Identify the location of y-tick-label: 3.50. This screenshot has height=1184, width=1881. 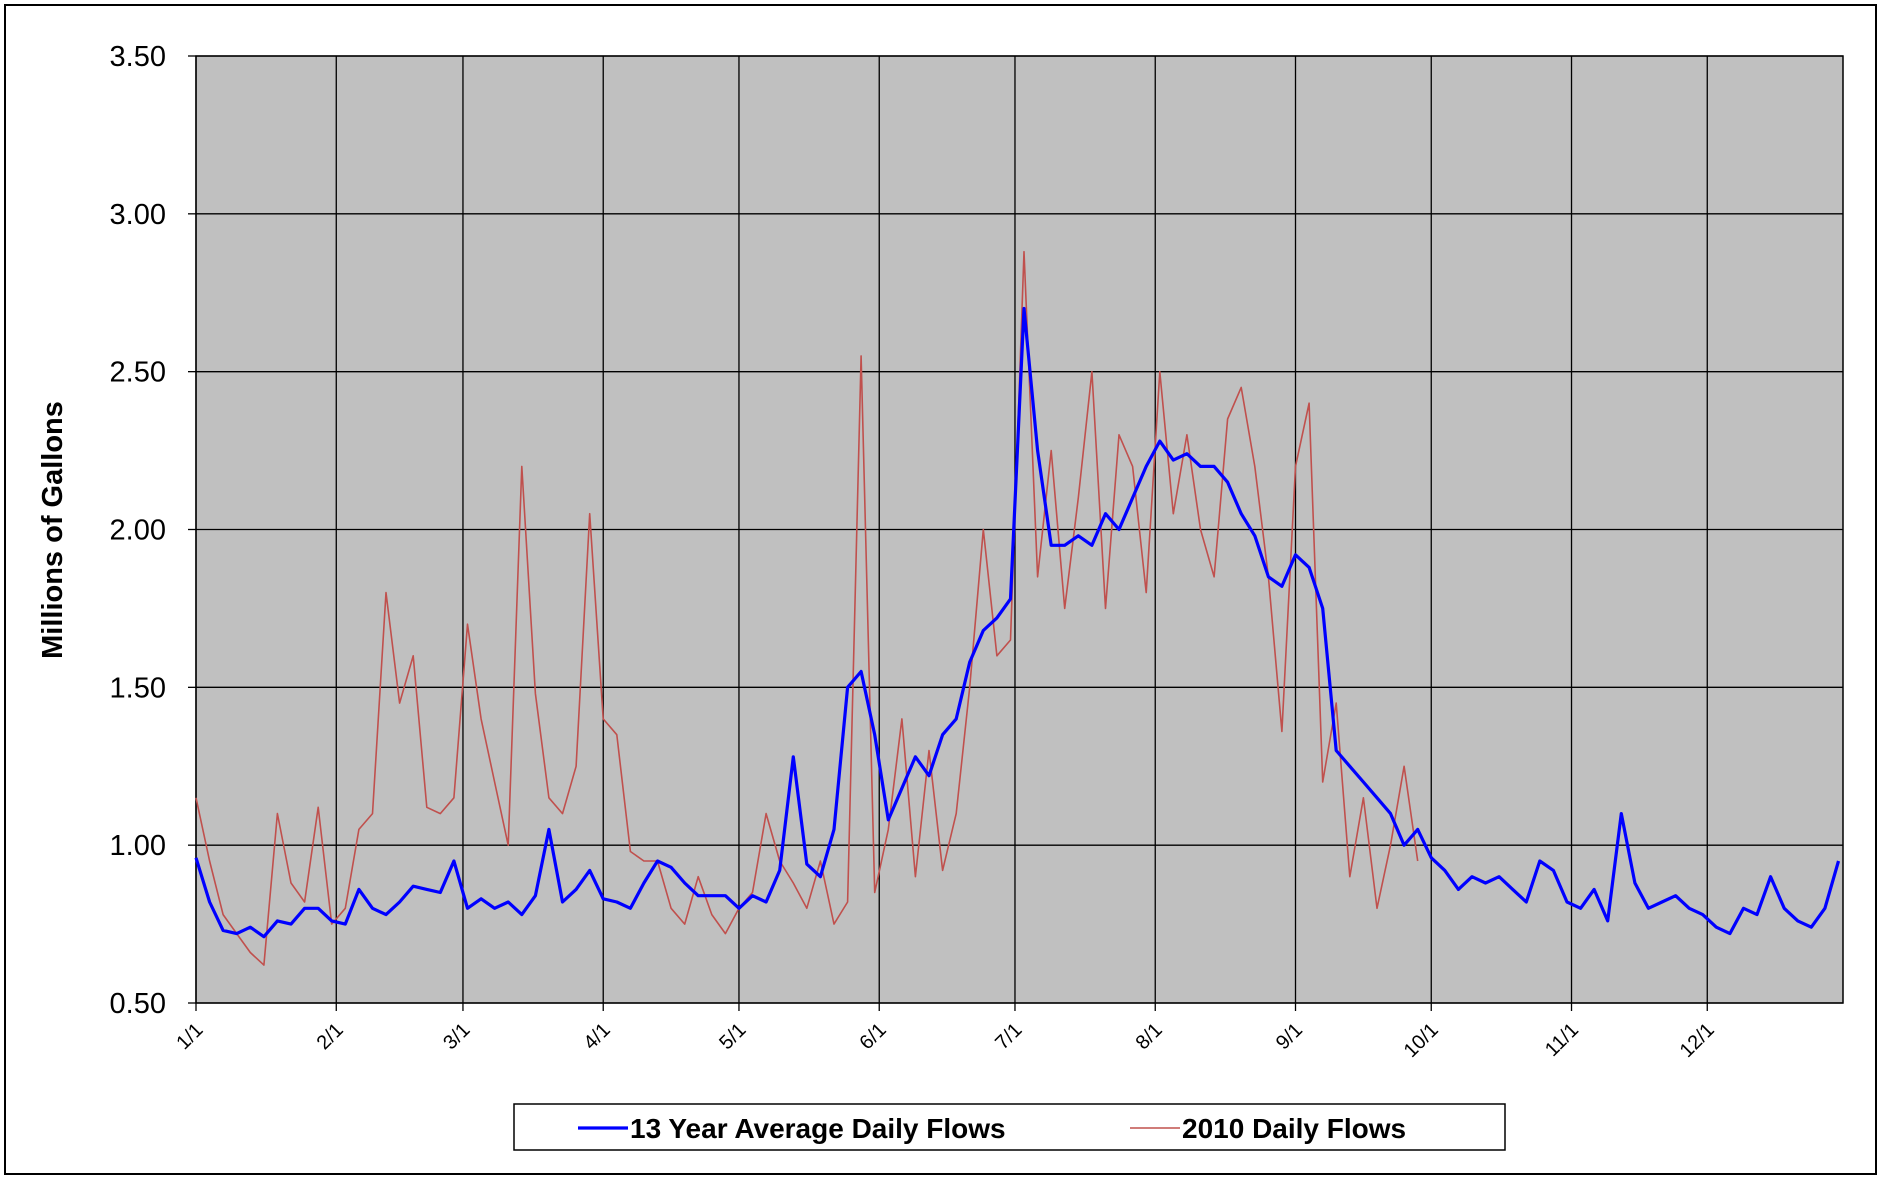
(138, 57).